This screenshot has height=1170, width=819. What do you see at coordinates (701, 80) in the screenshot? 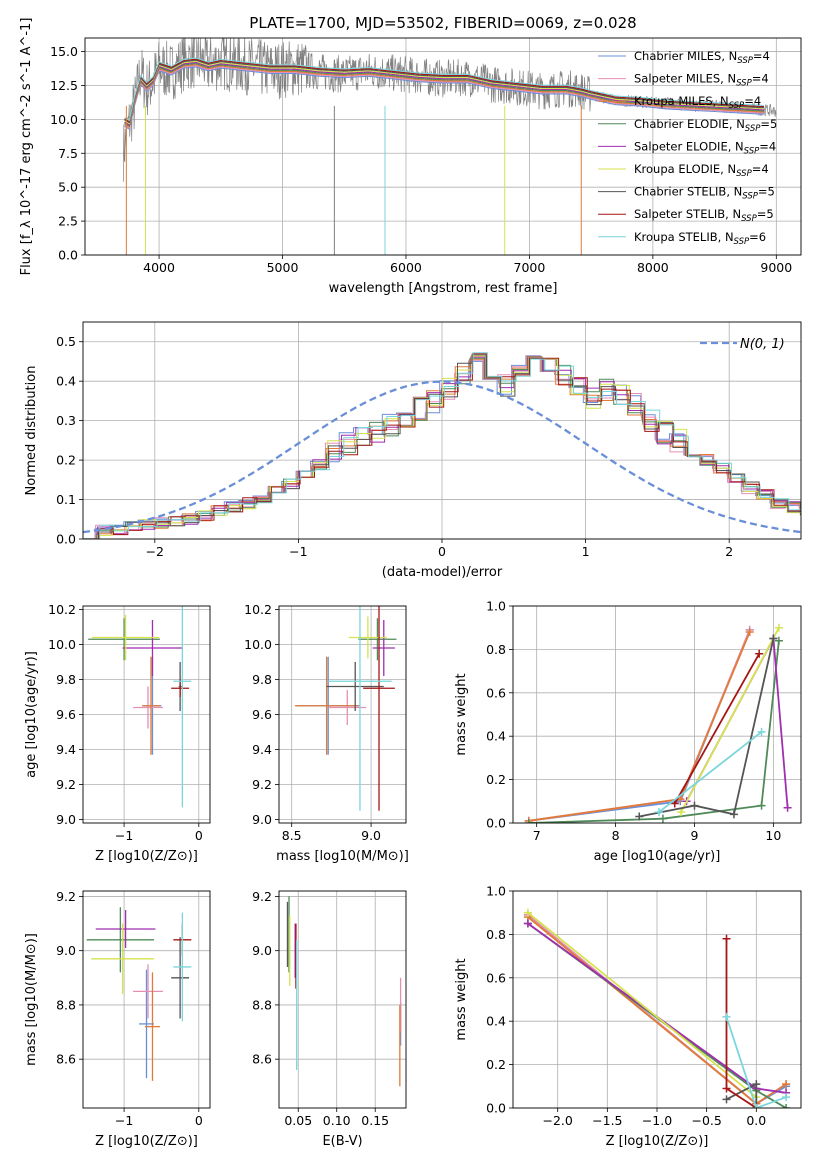
I see `legend-entry: Salpeter MILES, NSSP=4` at bounding box center [701, 80].